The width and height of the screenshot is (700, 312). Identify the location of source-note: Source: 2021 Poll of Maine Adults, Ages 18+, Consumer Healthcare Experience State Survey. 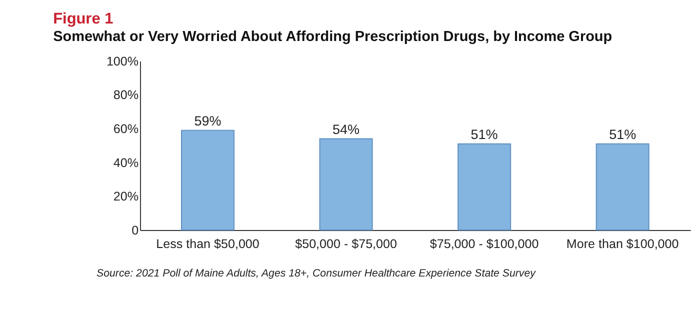
(316, 273).